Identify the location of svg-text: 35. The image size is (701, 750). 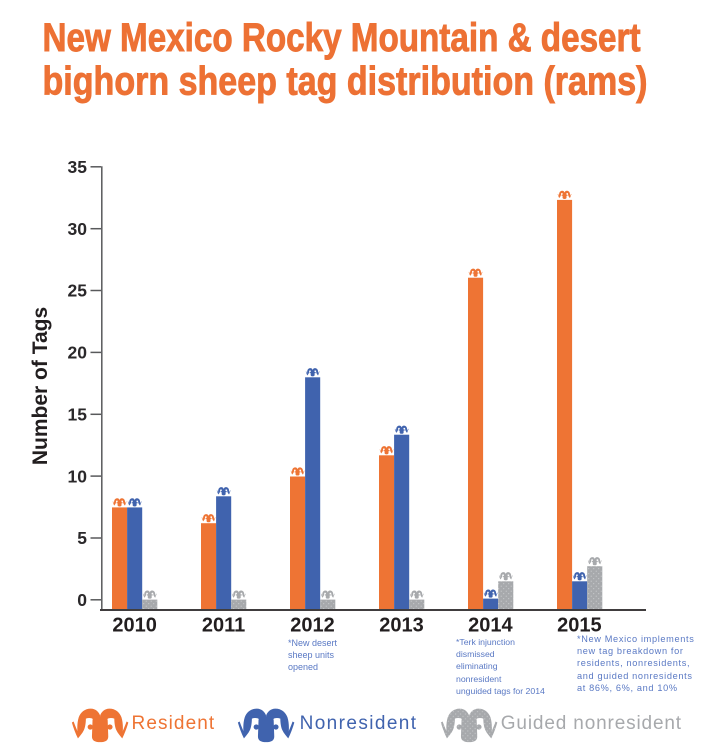
(78, 167).